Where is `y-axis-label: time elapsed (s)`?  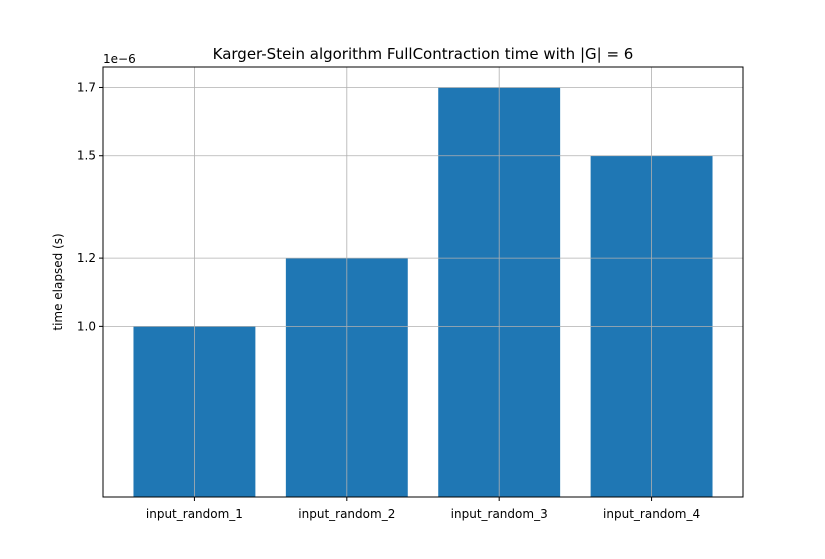
y-axis-label: time elapsed (s) is located at coordinates (58, 281).